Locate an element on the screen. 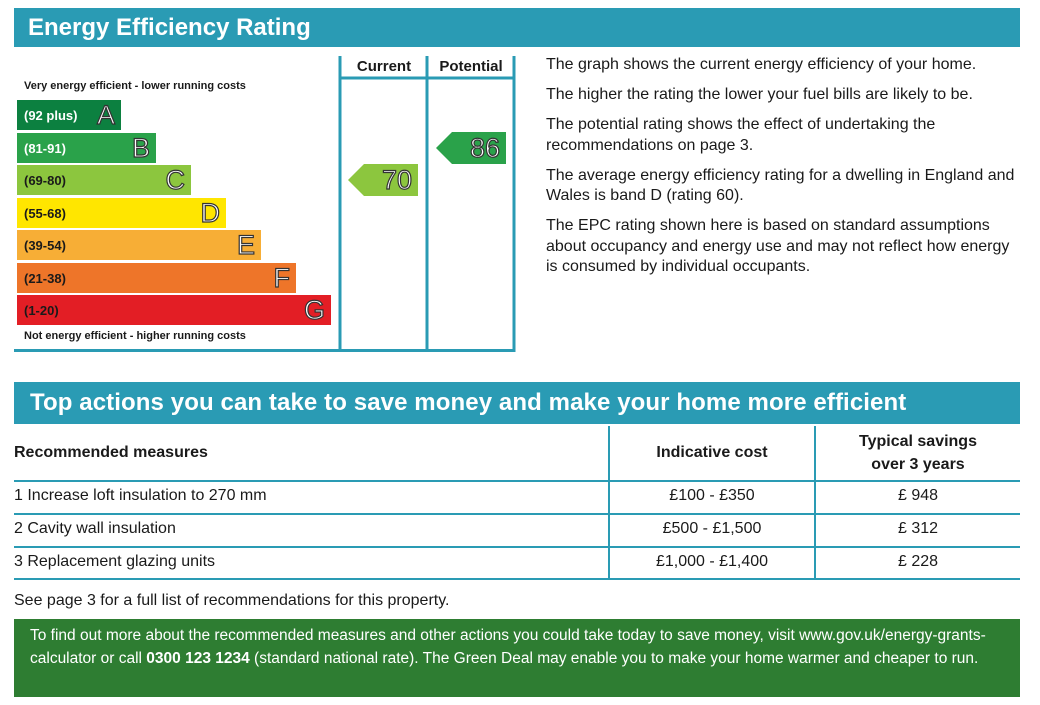 Image resolution: width=1040 pixels, height=705 pixels. cost-cell: £1,000 - £1,400 is located at coordinates (712, 561).